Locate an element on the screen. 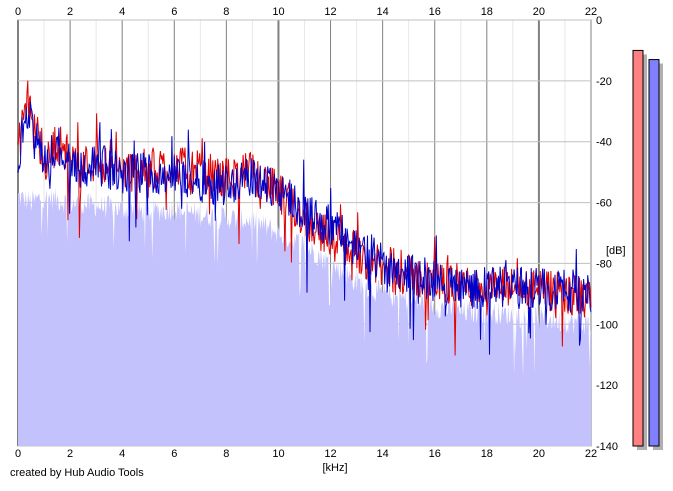  y-tick-label: -20 is located at coordinates (604, 82).